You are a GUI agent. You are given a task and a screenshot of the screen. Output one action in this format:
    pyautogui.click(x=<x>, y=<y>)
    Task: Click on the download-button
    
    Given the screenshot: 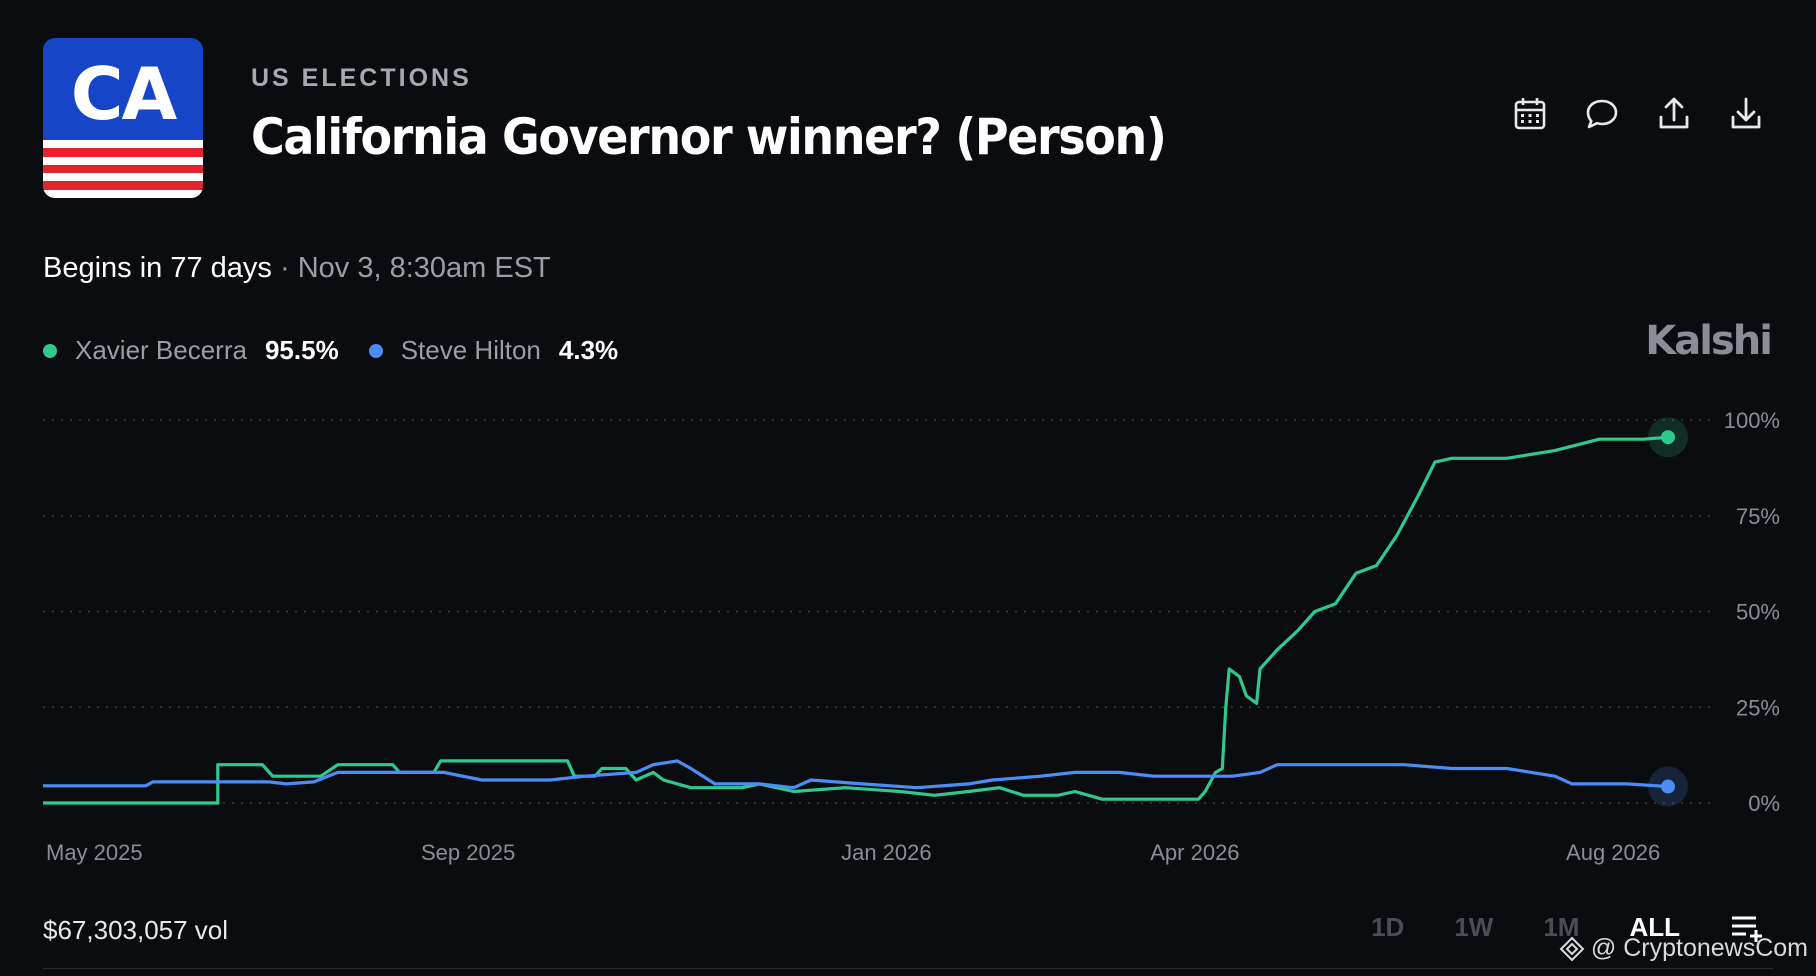 What is the action you would take?
    pyautogui.click(x=1746, y=114)
    